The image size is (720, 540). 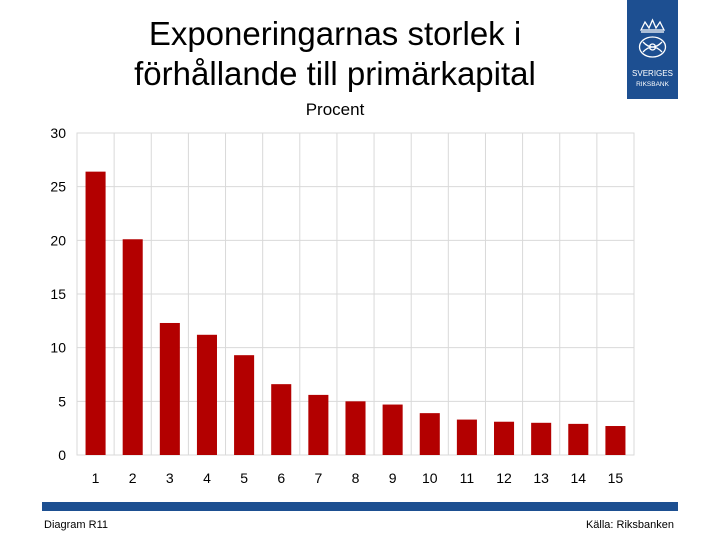 I want to click on x-tick-label: 4, so click(x=207, y=478).